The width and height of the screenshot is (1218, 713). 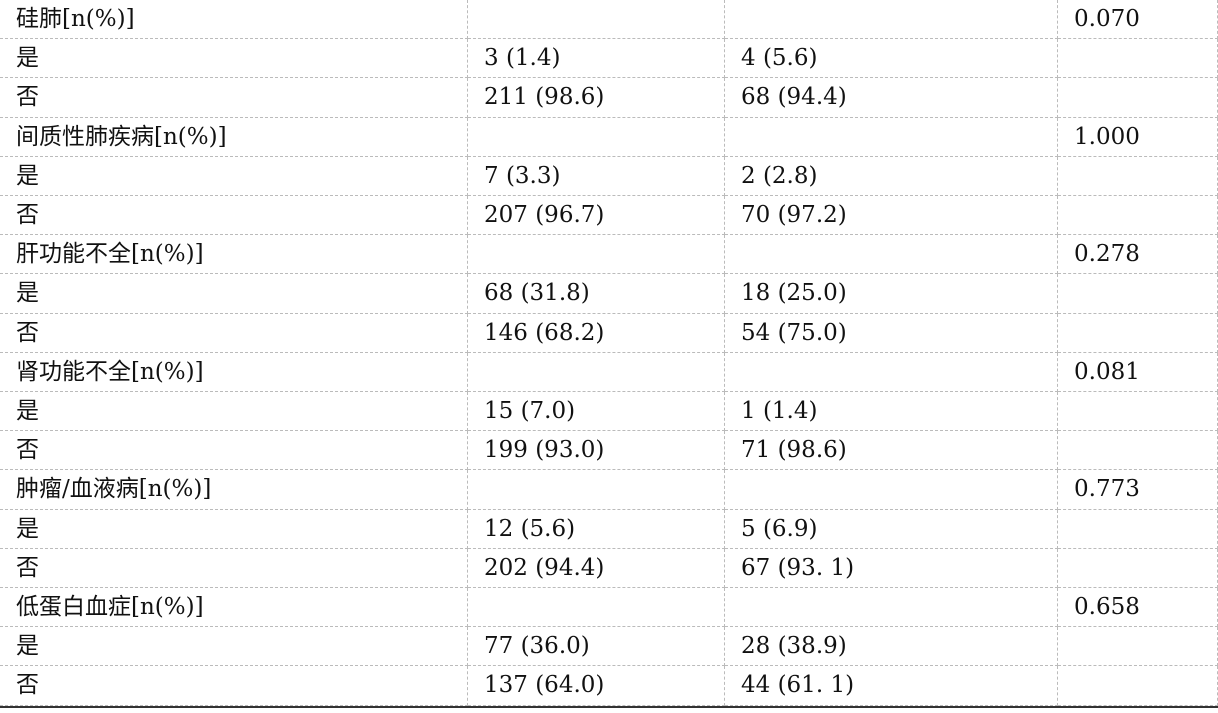 What do you see at coordinates (234, 137) in the screenshot?
I see `table-cell: 间质性肺疾病[n(%)]` at bounding box center [234, 137].